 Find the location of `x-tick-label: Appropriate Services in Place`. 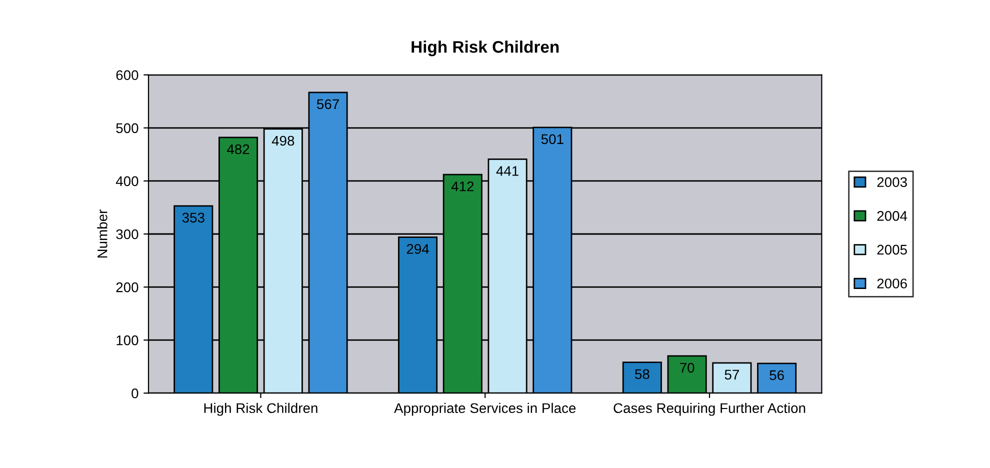

x-tick-label: Appropriate Services in Place is located at coordinates (485, 409).